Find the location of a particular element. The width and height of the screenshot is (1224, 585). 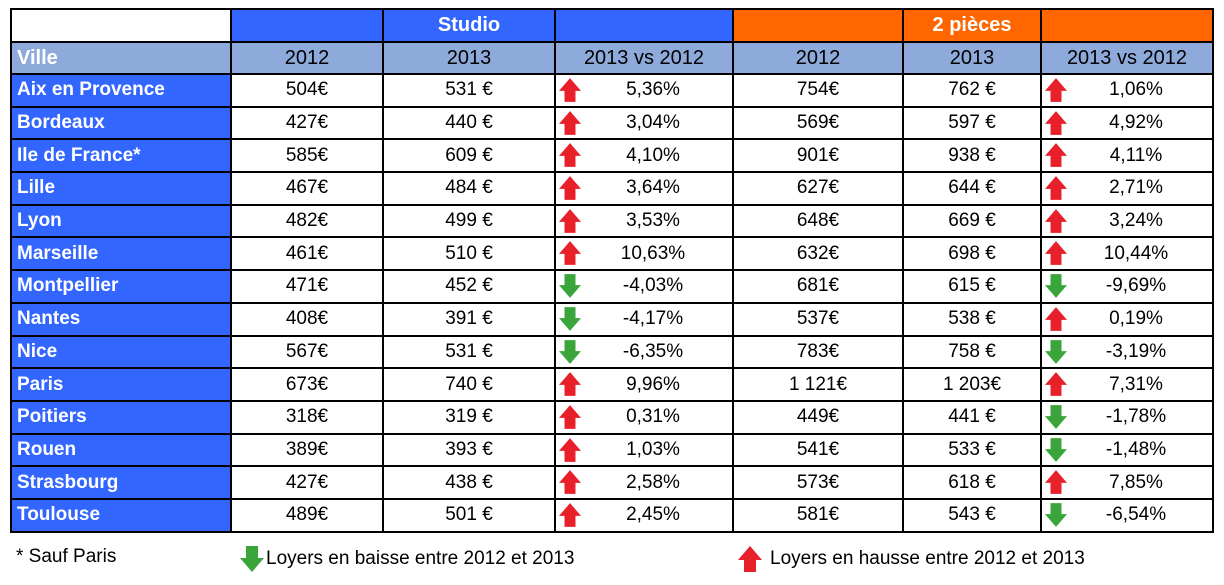

two-rooms-change-value: 10,44% is located at coordinates (1136, 253).